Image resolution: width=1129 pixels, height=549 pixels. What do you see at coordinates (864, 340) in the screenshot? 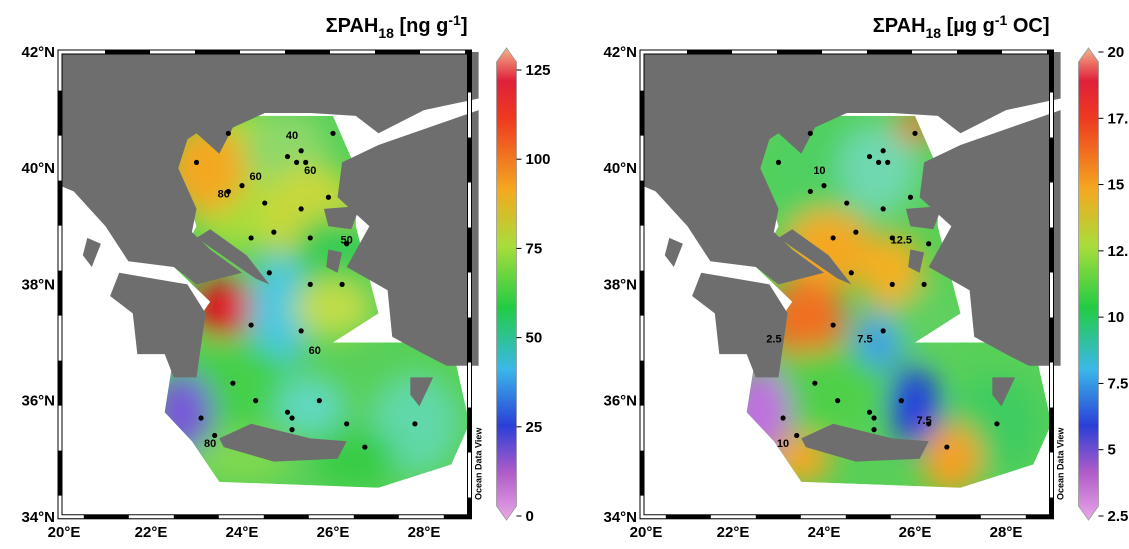
I see `contour-label: 7.5` at bounding box center [864, 340].